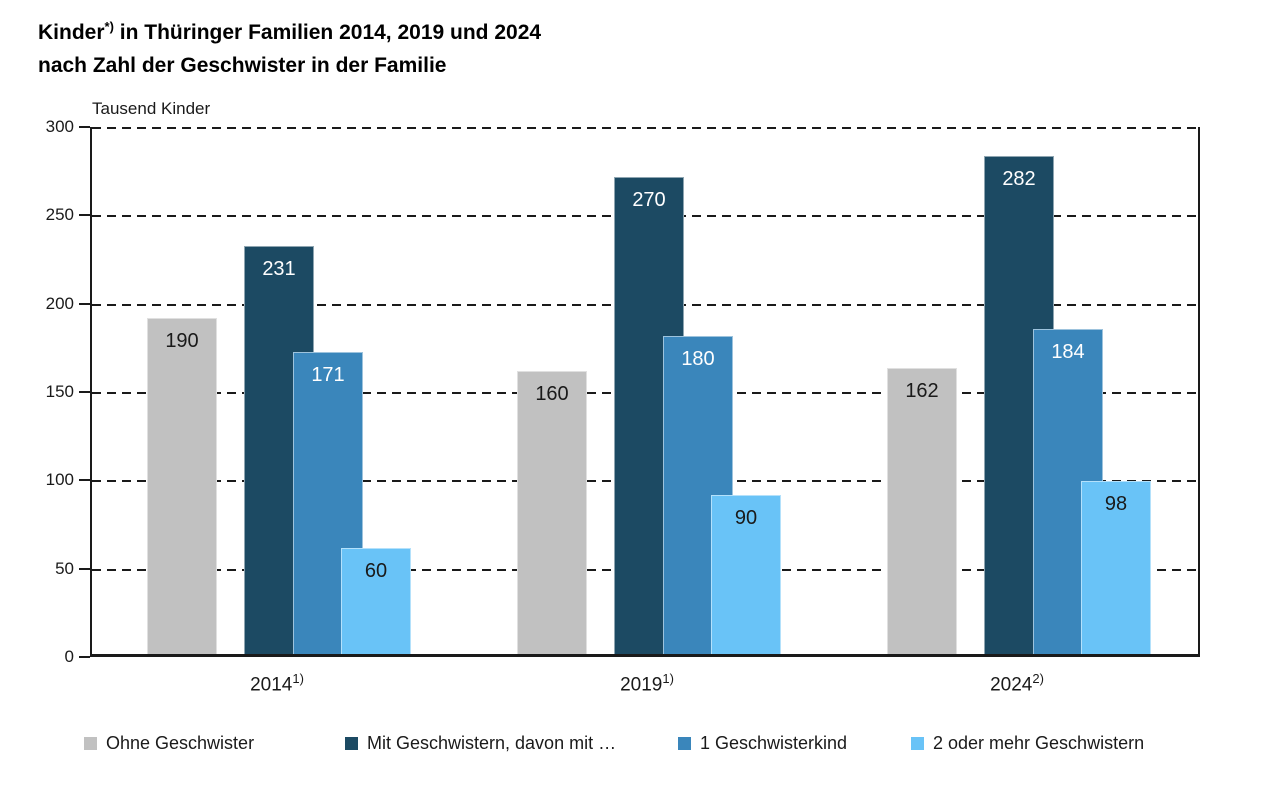  I want to click on legend-label: 2 oder mehr Geschwistern, so click(1039, 742).